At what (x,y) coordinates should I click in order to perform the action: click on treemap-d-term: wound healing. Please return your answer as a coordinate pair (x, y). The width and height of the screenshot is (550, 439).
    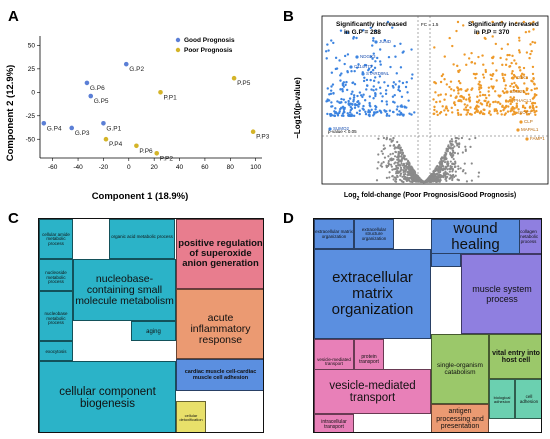
    Looking at the image, I should click on (475, 236).